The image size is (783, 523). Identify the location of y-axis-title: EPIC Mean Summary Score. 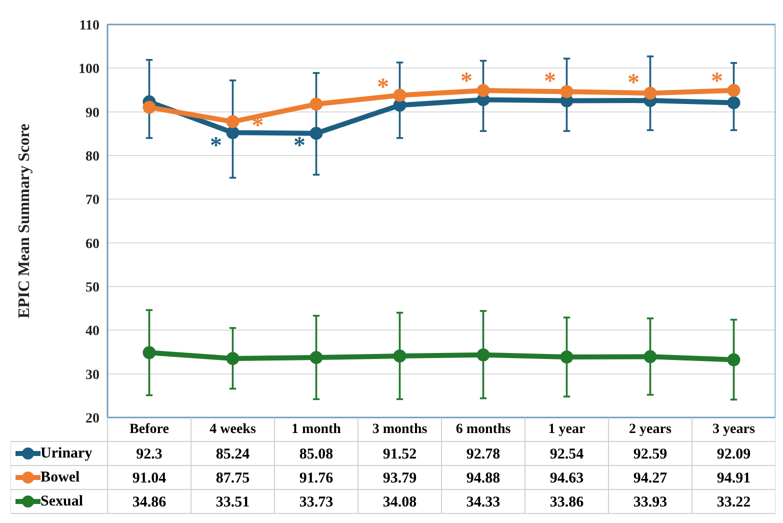
(24, 221).